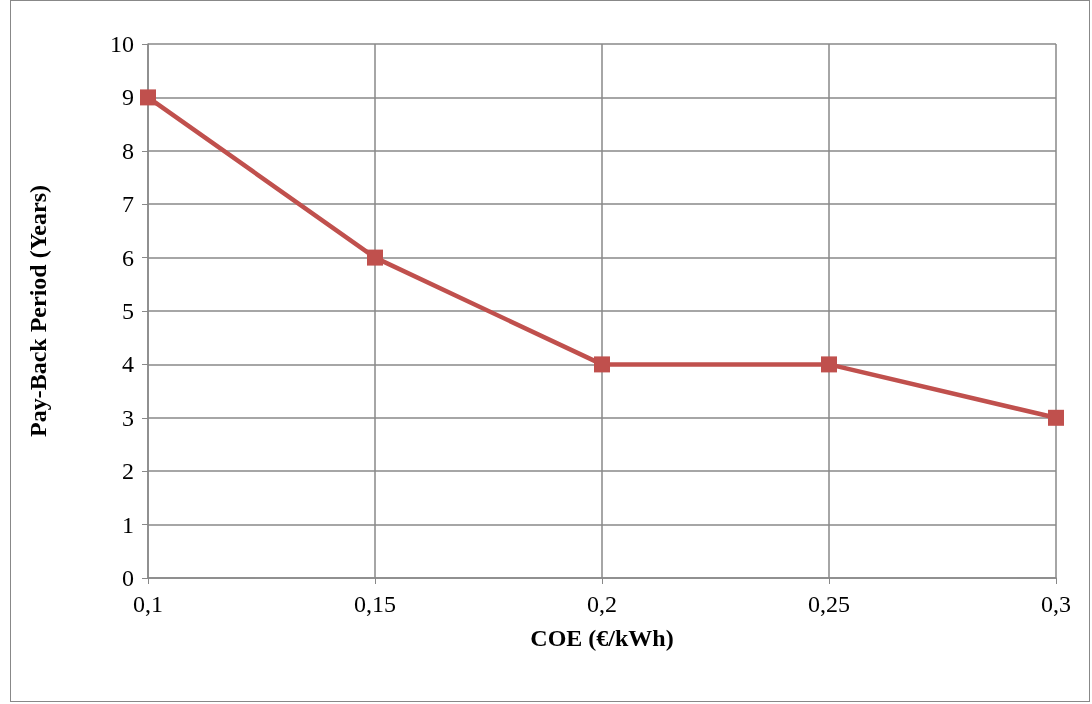 The image size is (1092, 704). I want to click on x-tick-label: 0,15, so click(375, 604).